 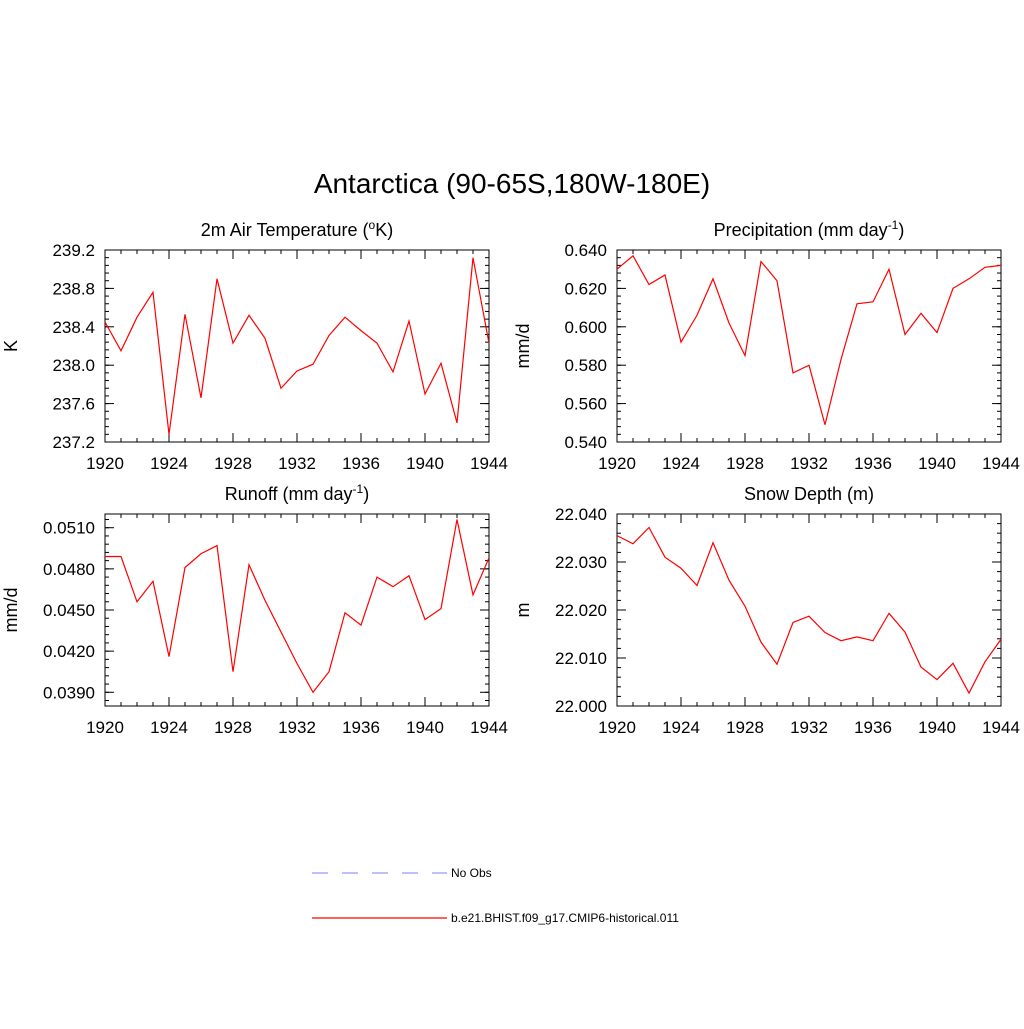 What do you see at coordinates (809, 494) in the screenshot?
I see `panel-title: Snow Depth (m)` at bounding box center [809, 494].